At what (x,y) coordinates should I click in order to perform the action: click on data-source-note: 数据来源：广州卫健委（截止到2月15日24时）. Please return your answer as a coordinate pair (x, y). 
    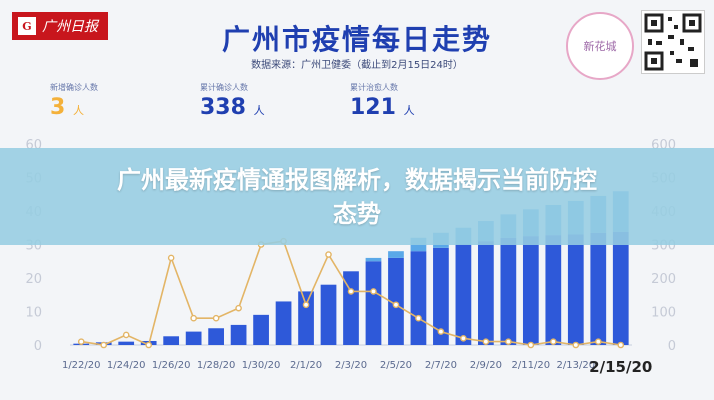
    Looking at the image, I should click on (357, 65).